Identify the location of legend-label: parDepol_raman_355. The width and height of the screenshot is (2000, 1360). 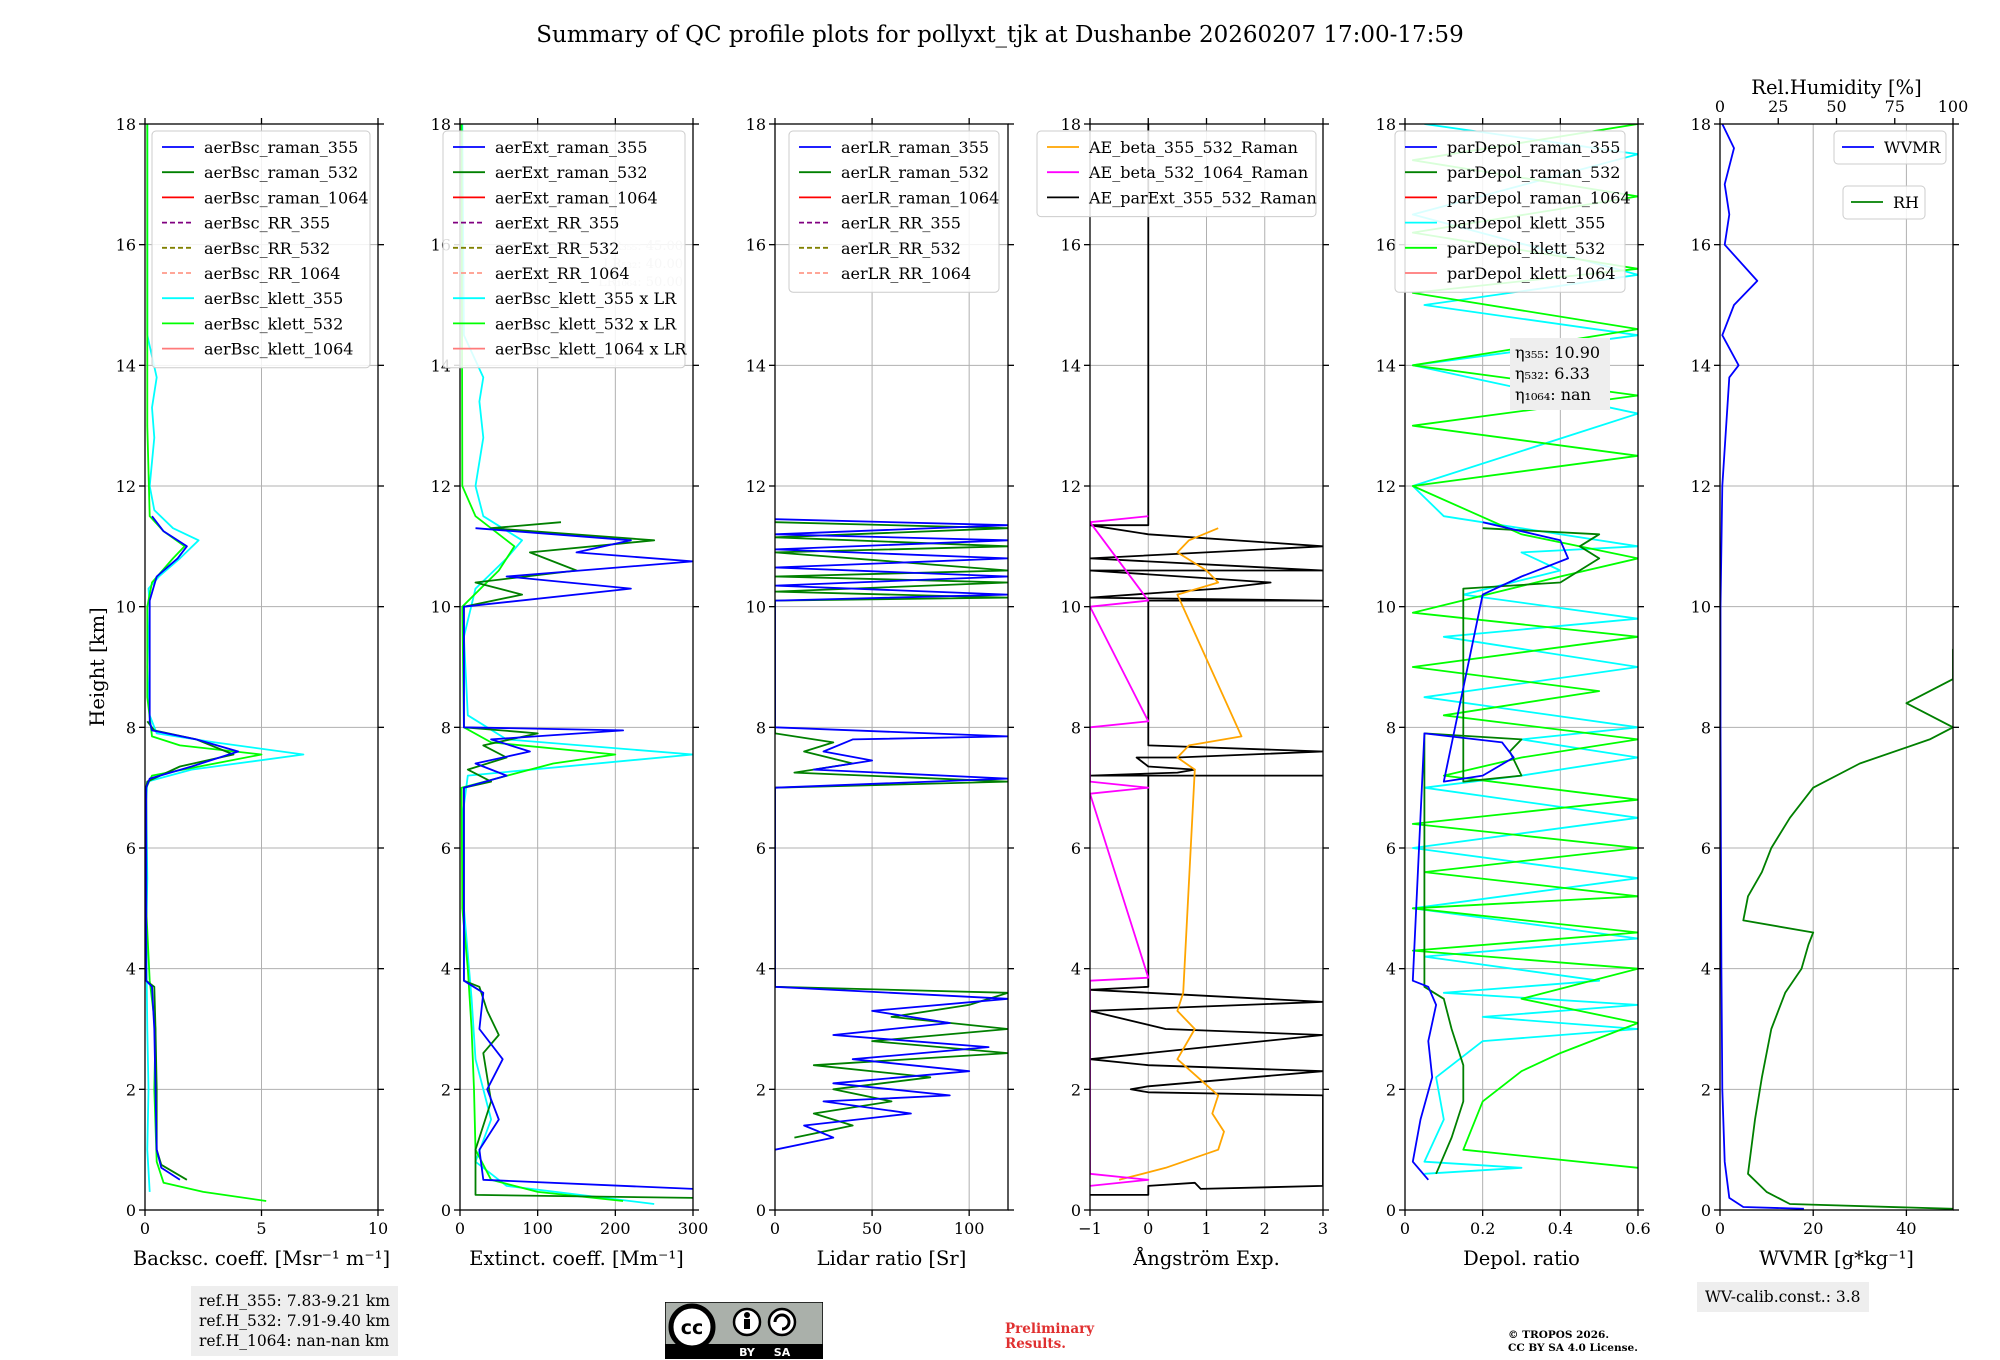
(1533, 147).